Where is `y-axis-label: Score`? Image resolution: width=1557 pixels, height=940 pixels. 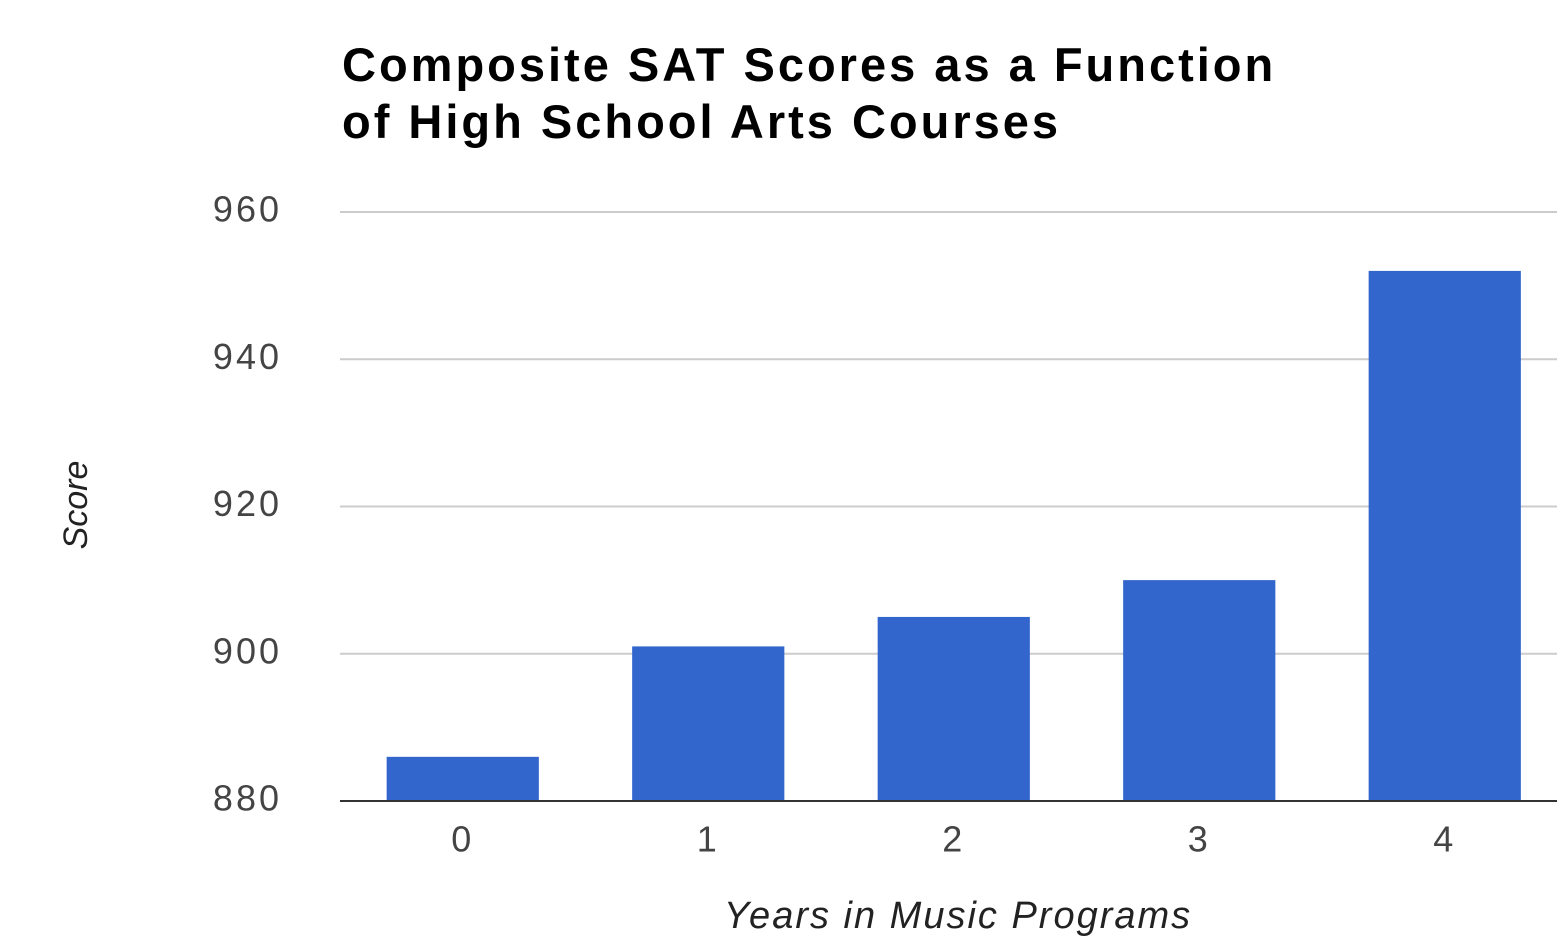 y-axis-label: Score is located at coordinates (76, 505).